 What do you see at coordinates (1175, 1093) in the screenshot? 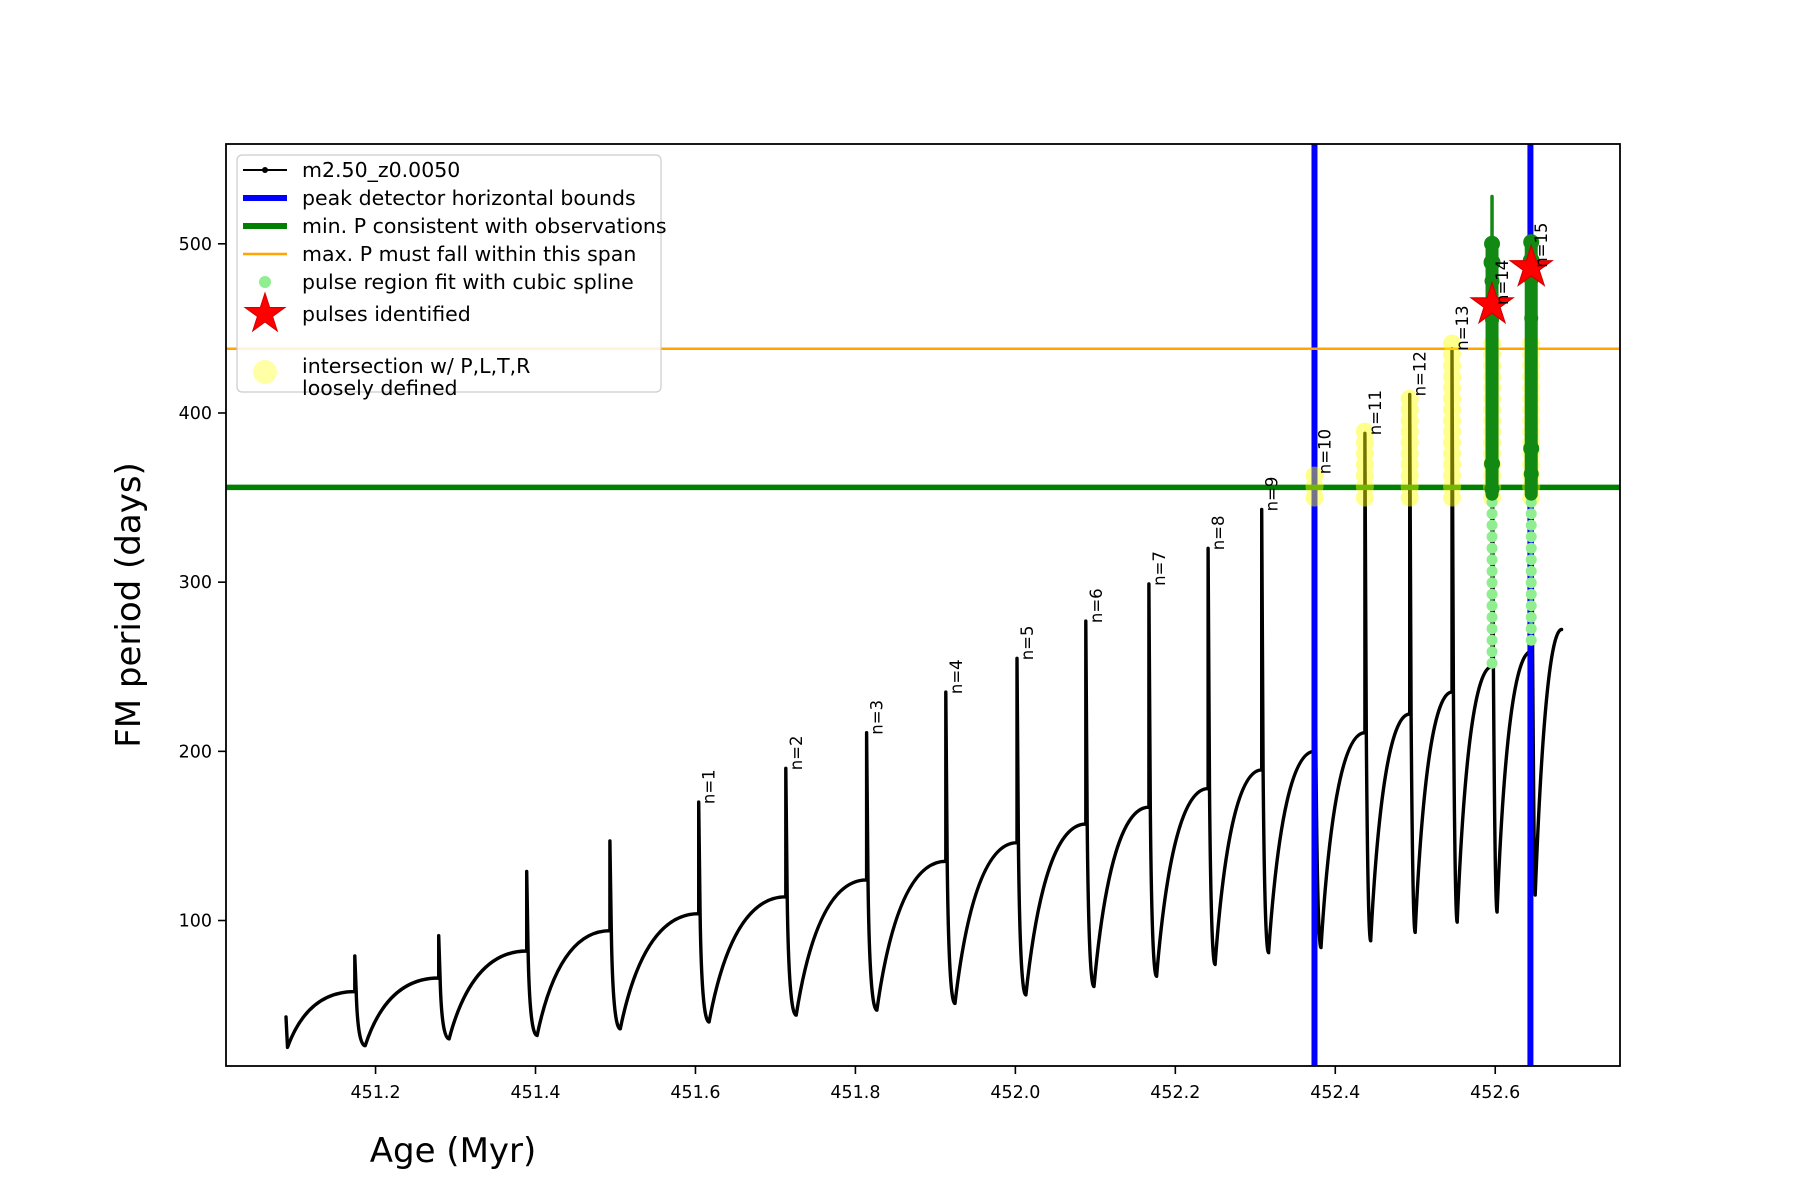
I see `x-tick-label: 452.2` at bounding box center [1175, 1093].